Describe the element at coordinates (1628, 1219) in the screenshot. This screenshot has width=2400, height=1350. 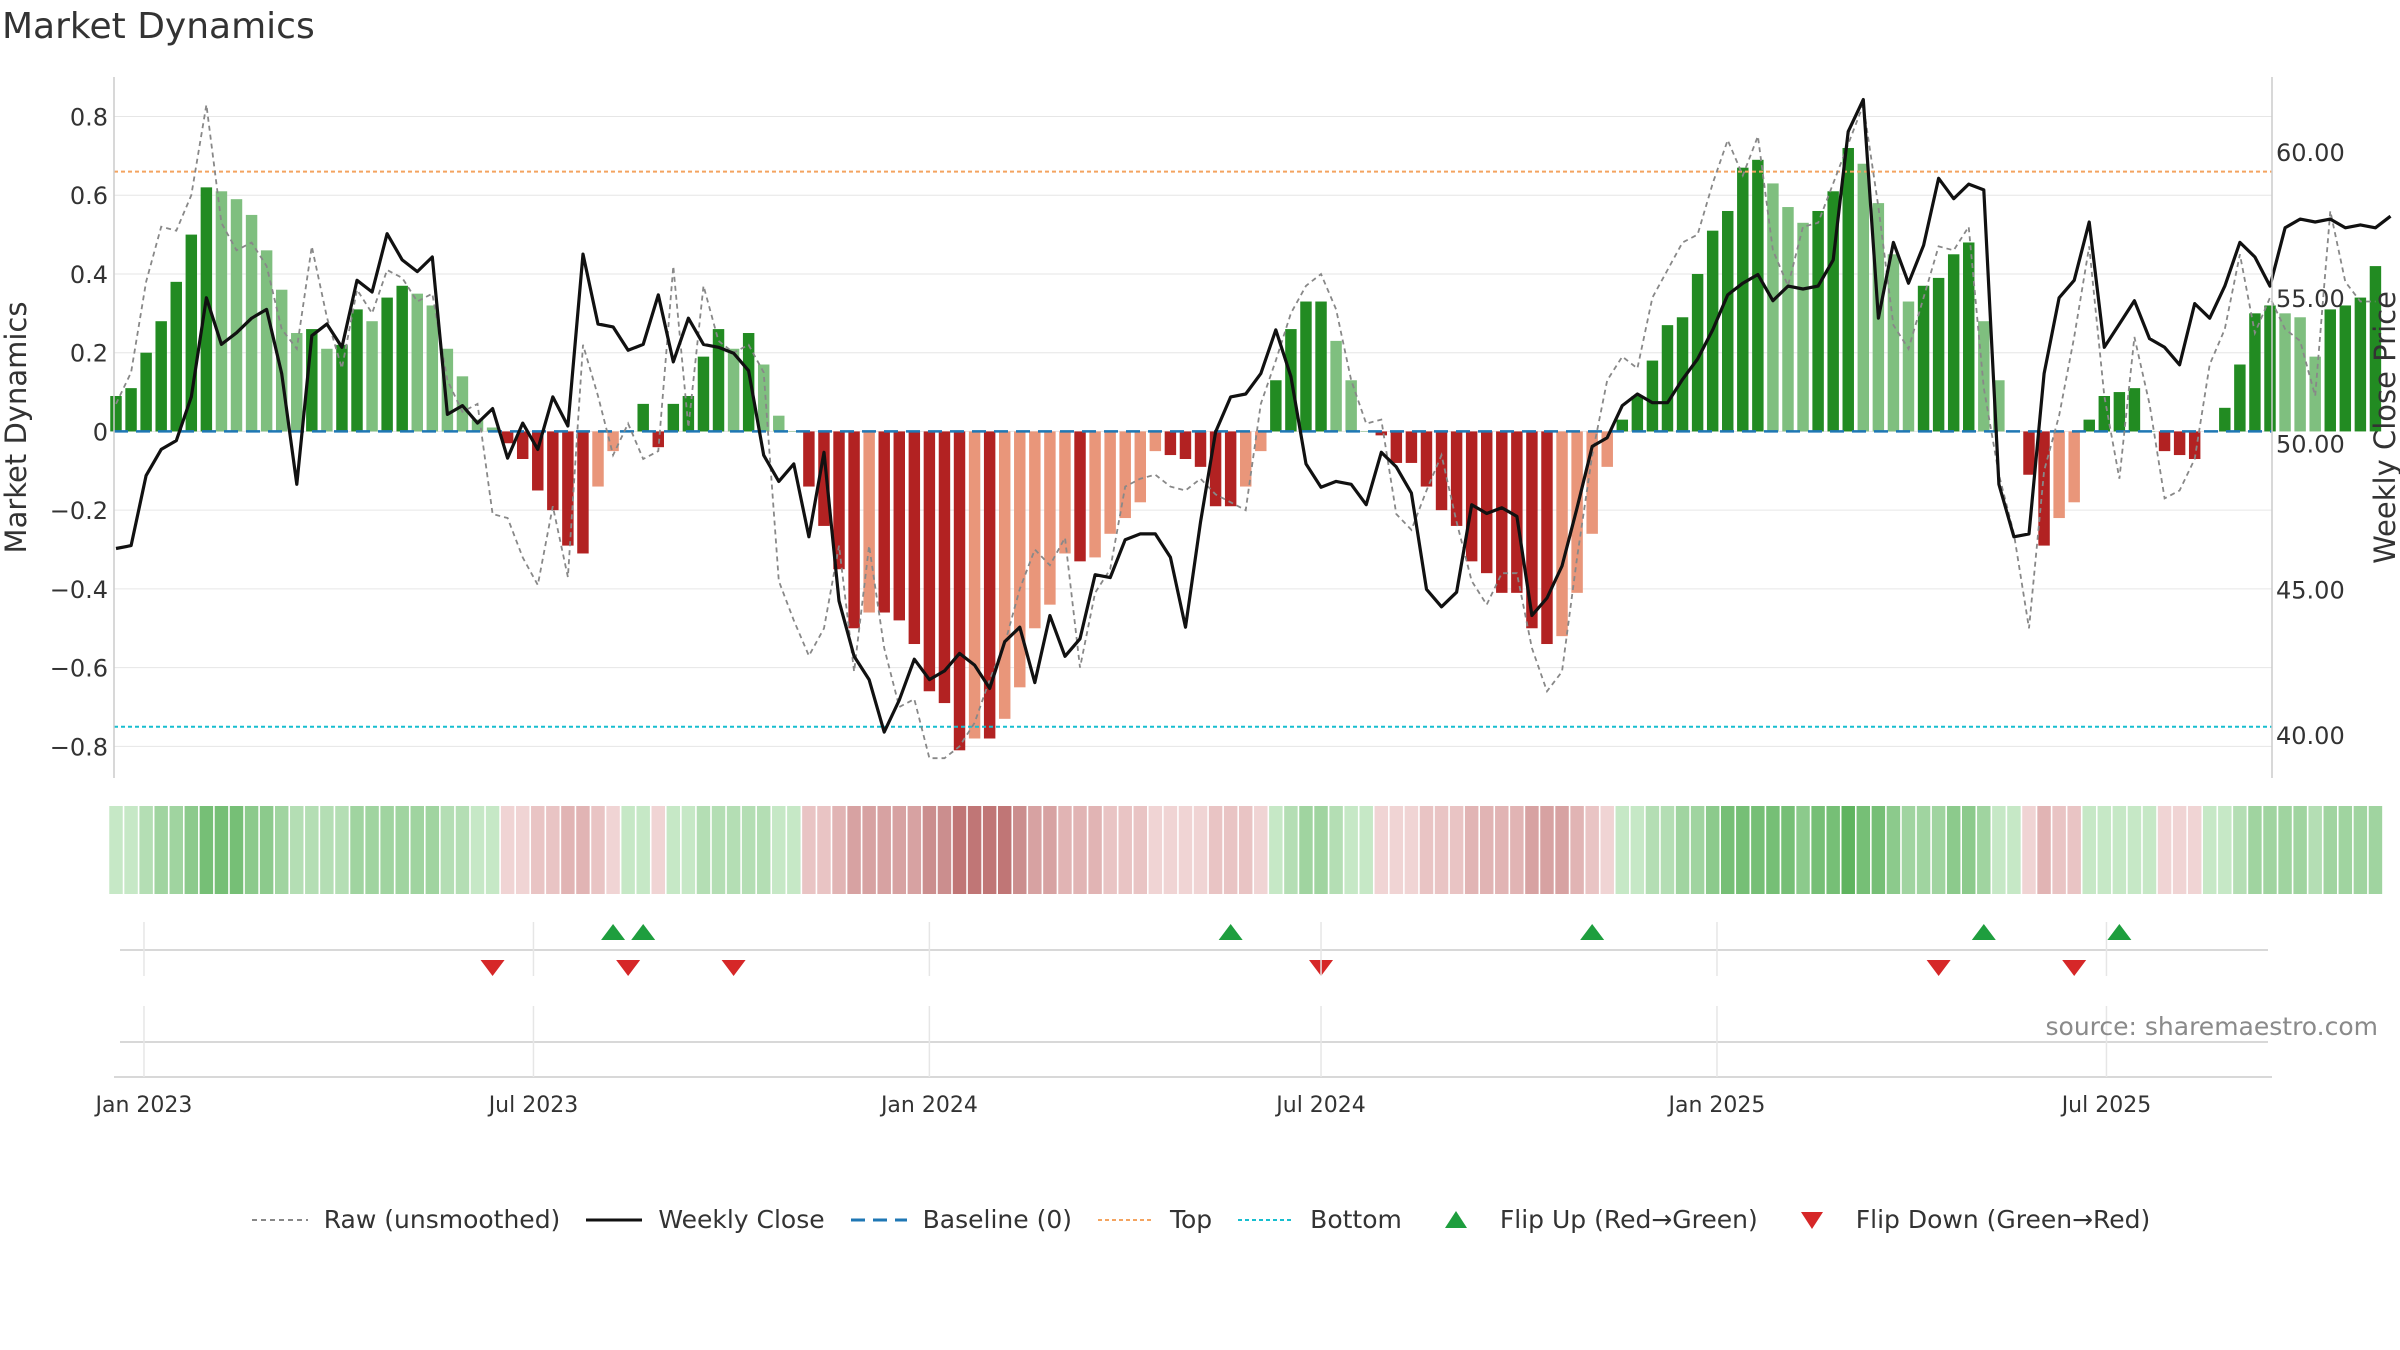
I see `legend-label-flip-up: Flip Up (Red→Green)` at that location.